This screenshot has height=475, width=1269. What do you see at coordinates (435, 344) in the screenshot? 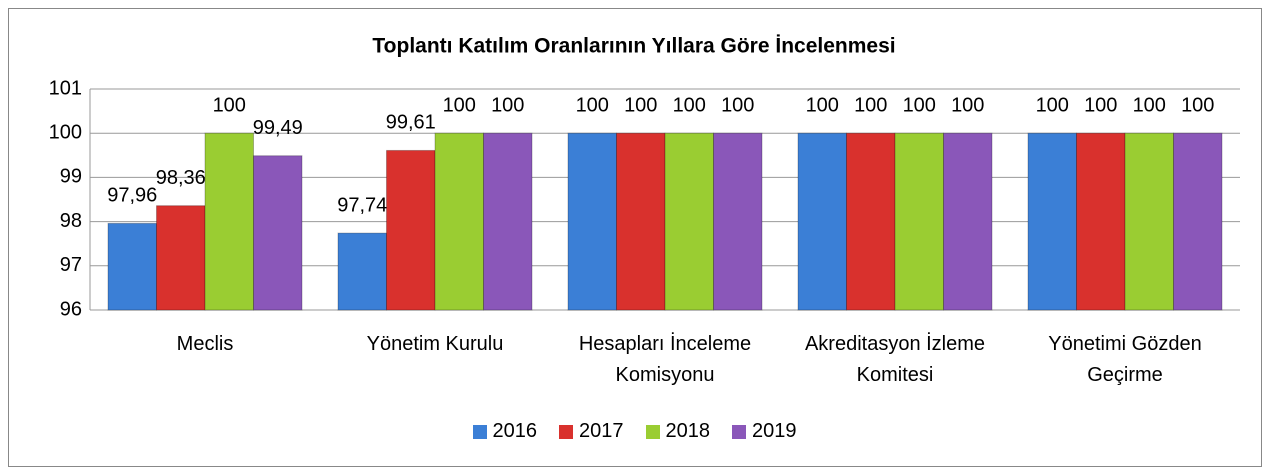
I see `x-tick-label: Yönetim Kurulu` at bounding box center [435, 344].